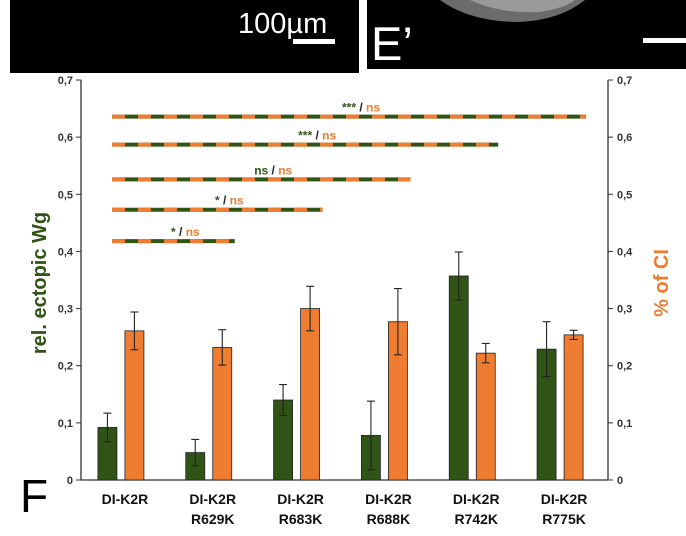 This screenshot has height=536, width=686. I want to click on scale-bar, so click(314, 41).